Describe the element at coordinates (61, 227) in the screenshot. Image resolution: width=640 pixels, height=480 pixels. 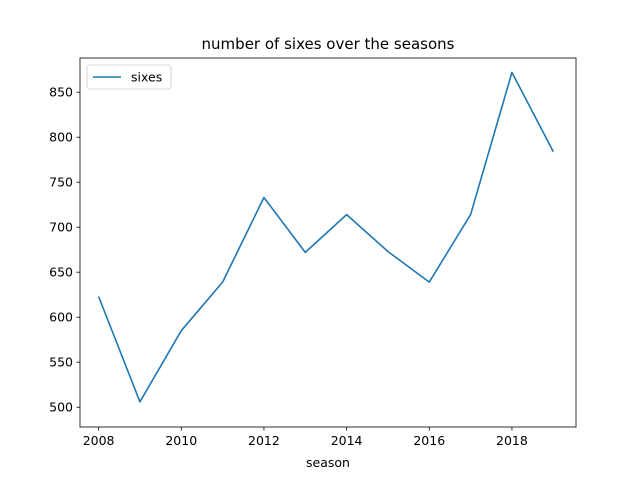
I see `y-tick-label-700: 700` at that location.